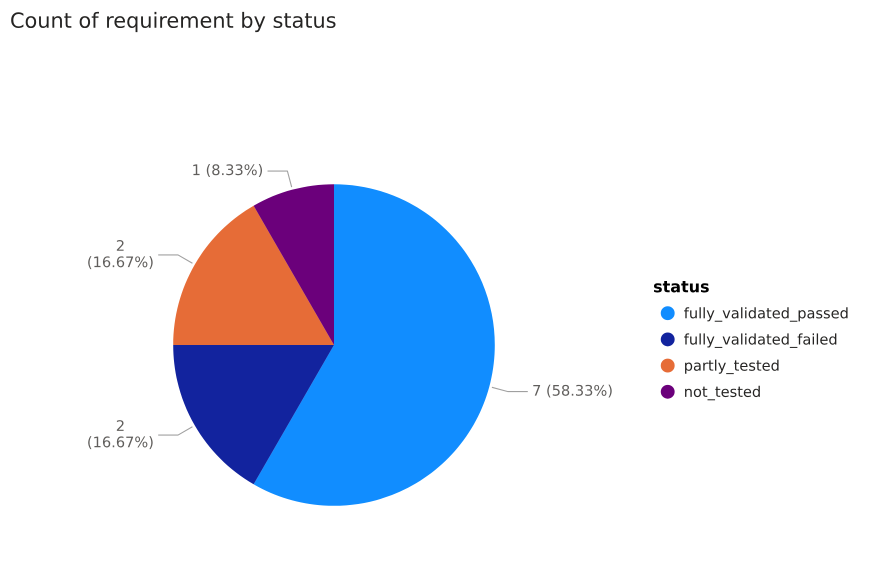 The image size is (877, 567). What do you see at coordinates (681, 286) in the screenshot?
I see `legend-title: status` at bounding box center [681, 286].